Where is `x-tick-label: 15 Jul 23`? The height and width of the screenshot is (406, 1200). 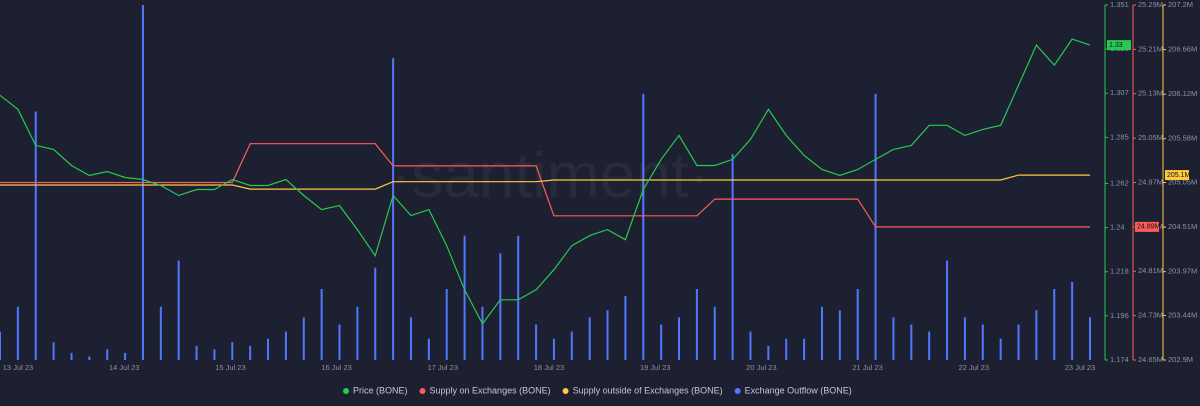
x-tick-label: 15 Jul 23 is located at coordinates (230, 367).